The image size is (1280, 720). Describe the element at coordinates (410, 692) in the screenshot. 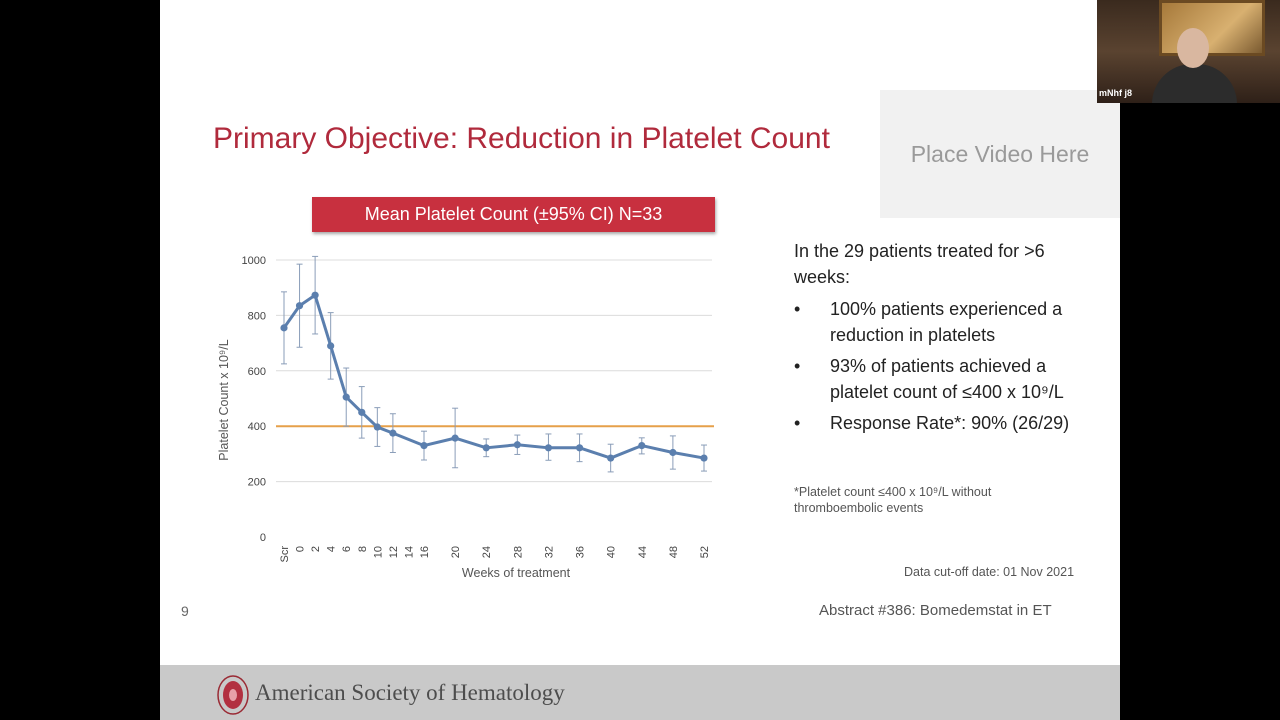

I see `ash-wordmark: American Society of Hematology` at that location.